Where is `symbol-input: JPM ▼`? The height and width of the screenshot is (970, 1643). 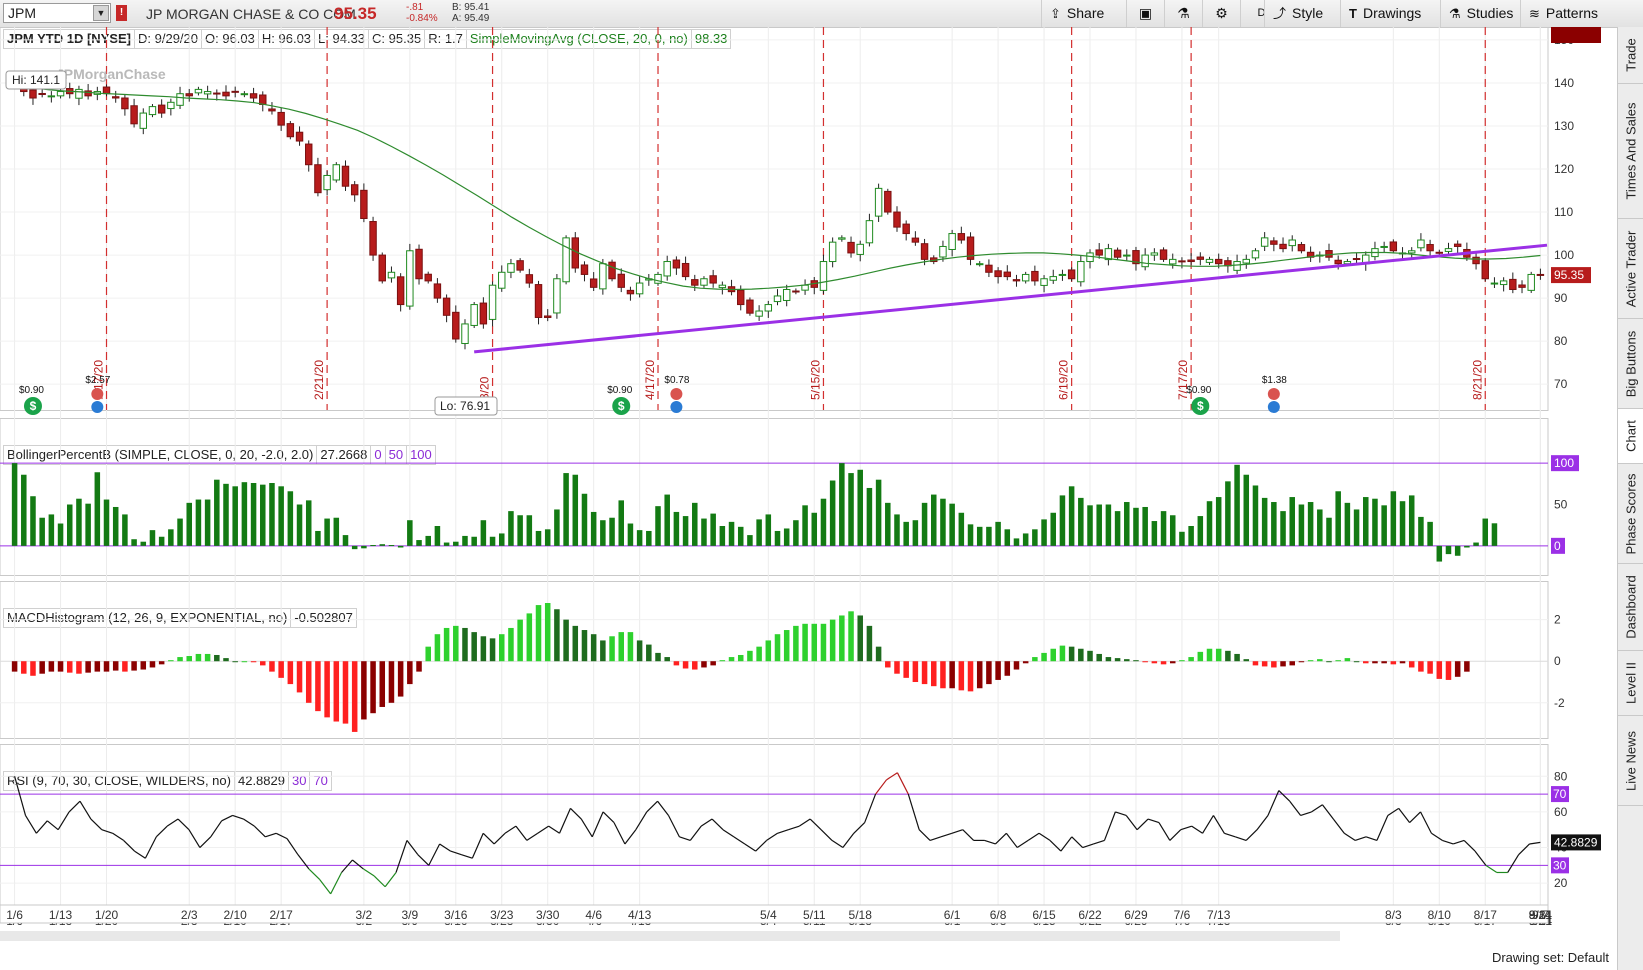
symbol-input: JPM ▼ is located at coordinates (57, 13).